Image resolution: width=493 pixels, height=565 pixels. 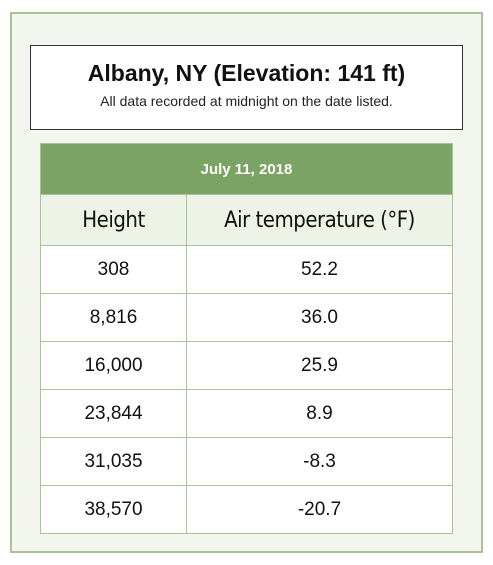 I want to click on table-cell: 31,035, so click(x=113, y=461).